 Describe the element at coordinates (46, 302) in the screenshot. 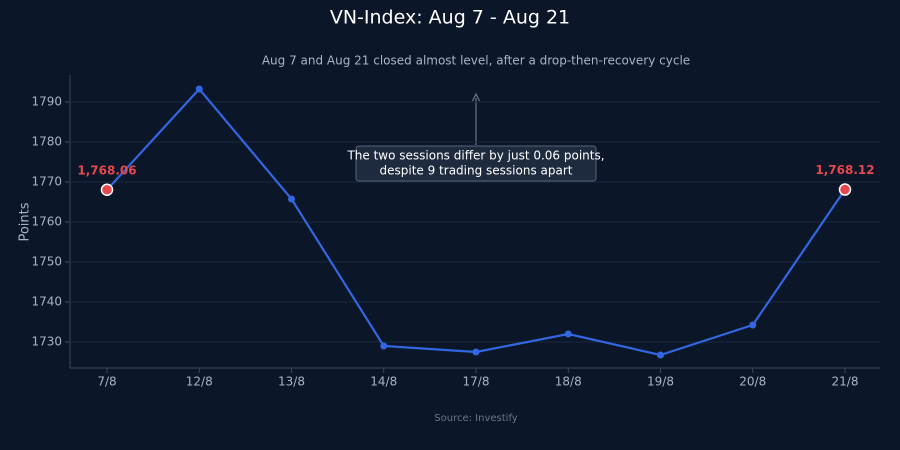

I see `y-tick-label: 1740` at that location.